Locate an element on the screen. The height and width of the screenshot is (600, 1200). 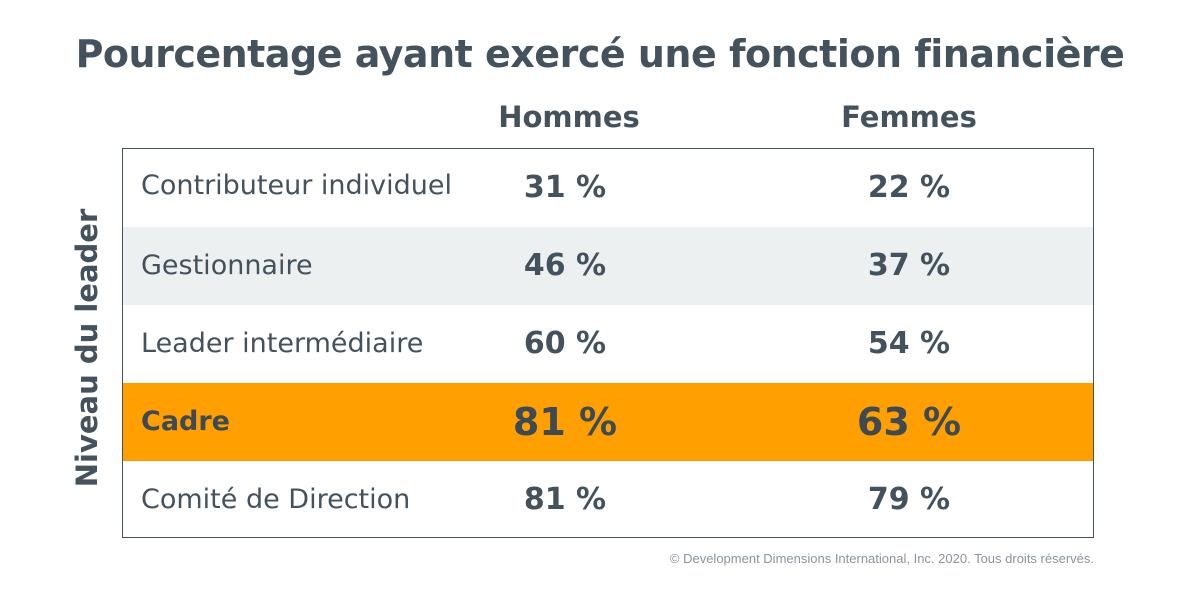
row-label: Leader intermédiaire is located at coordinates (282, 343).